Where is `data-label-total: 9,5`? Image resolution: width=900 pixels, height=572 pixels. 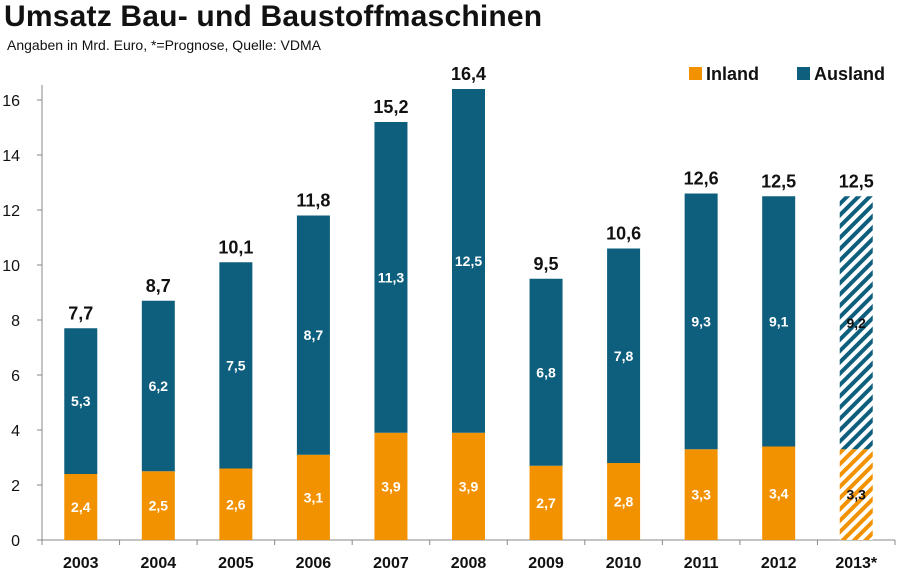
data-label-total: 9,5 is located at coordinates (546, 264).